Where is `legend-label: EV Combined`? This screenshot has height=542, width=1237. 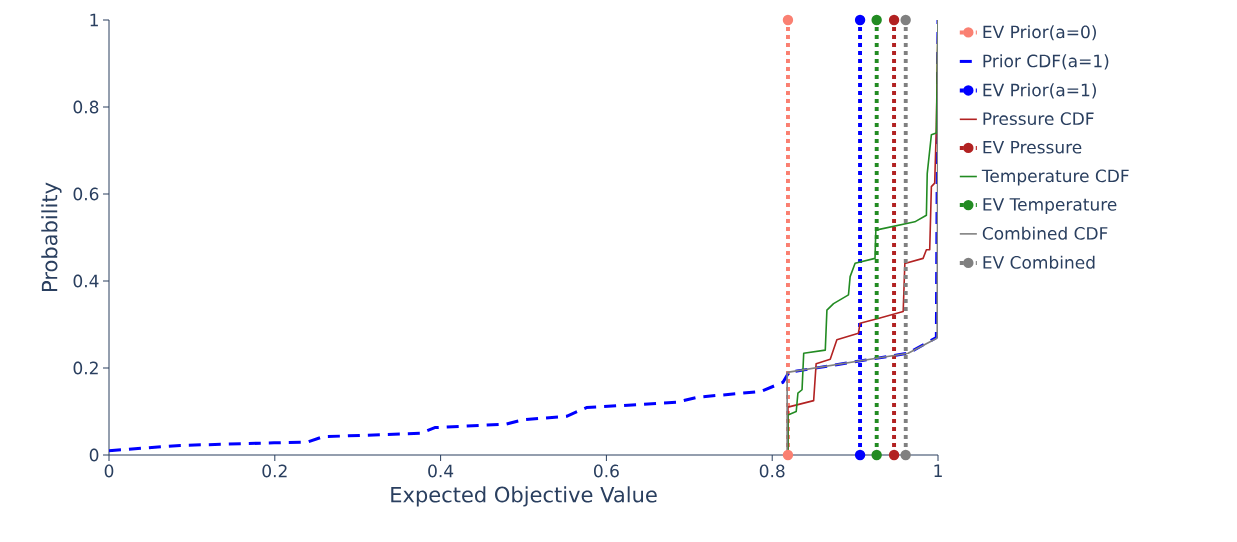
legend-label: EV Combined is located at coordinates (1039, 262).